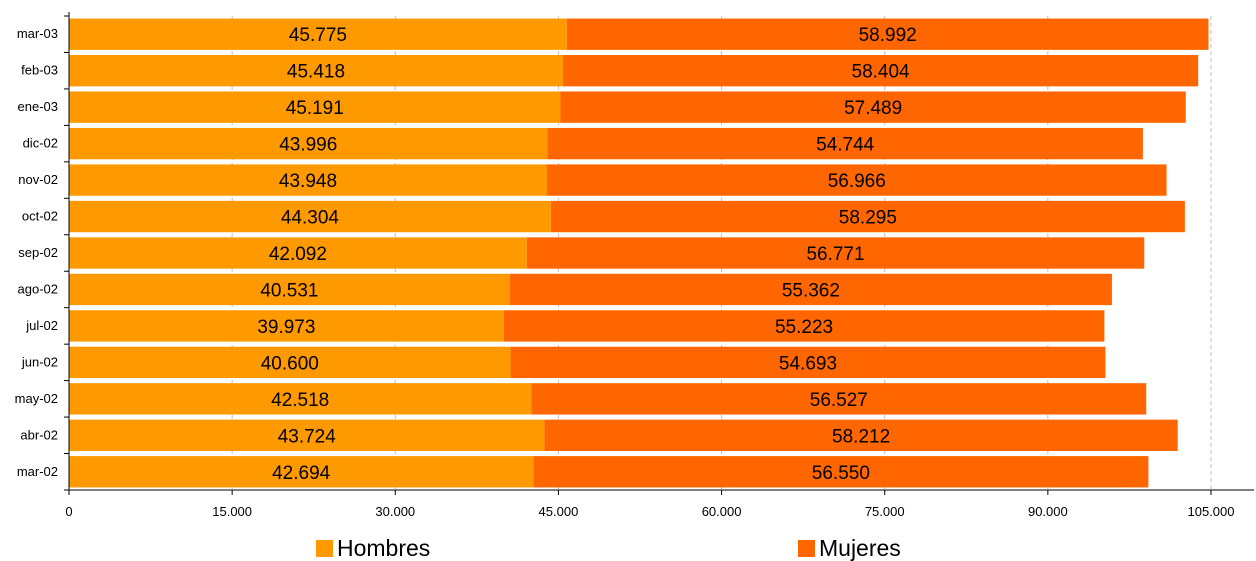 Image resolution: width=1256 pixels, height=561 pixels. I want to click on data-label-mujeres-jun-02: 54.693, so click(808, 363).